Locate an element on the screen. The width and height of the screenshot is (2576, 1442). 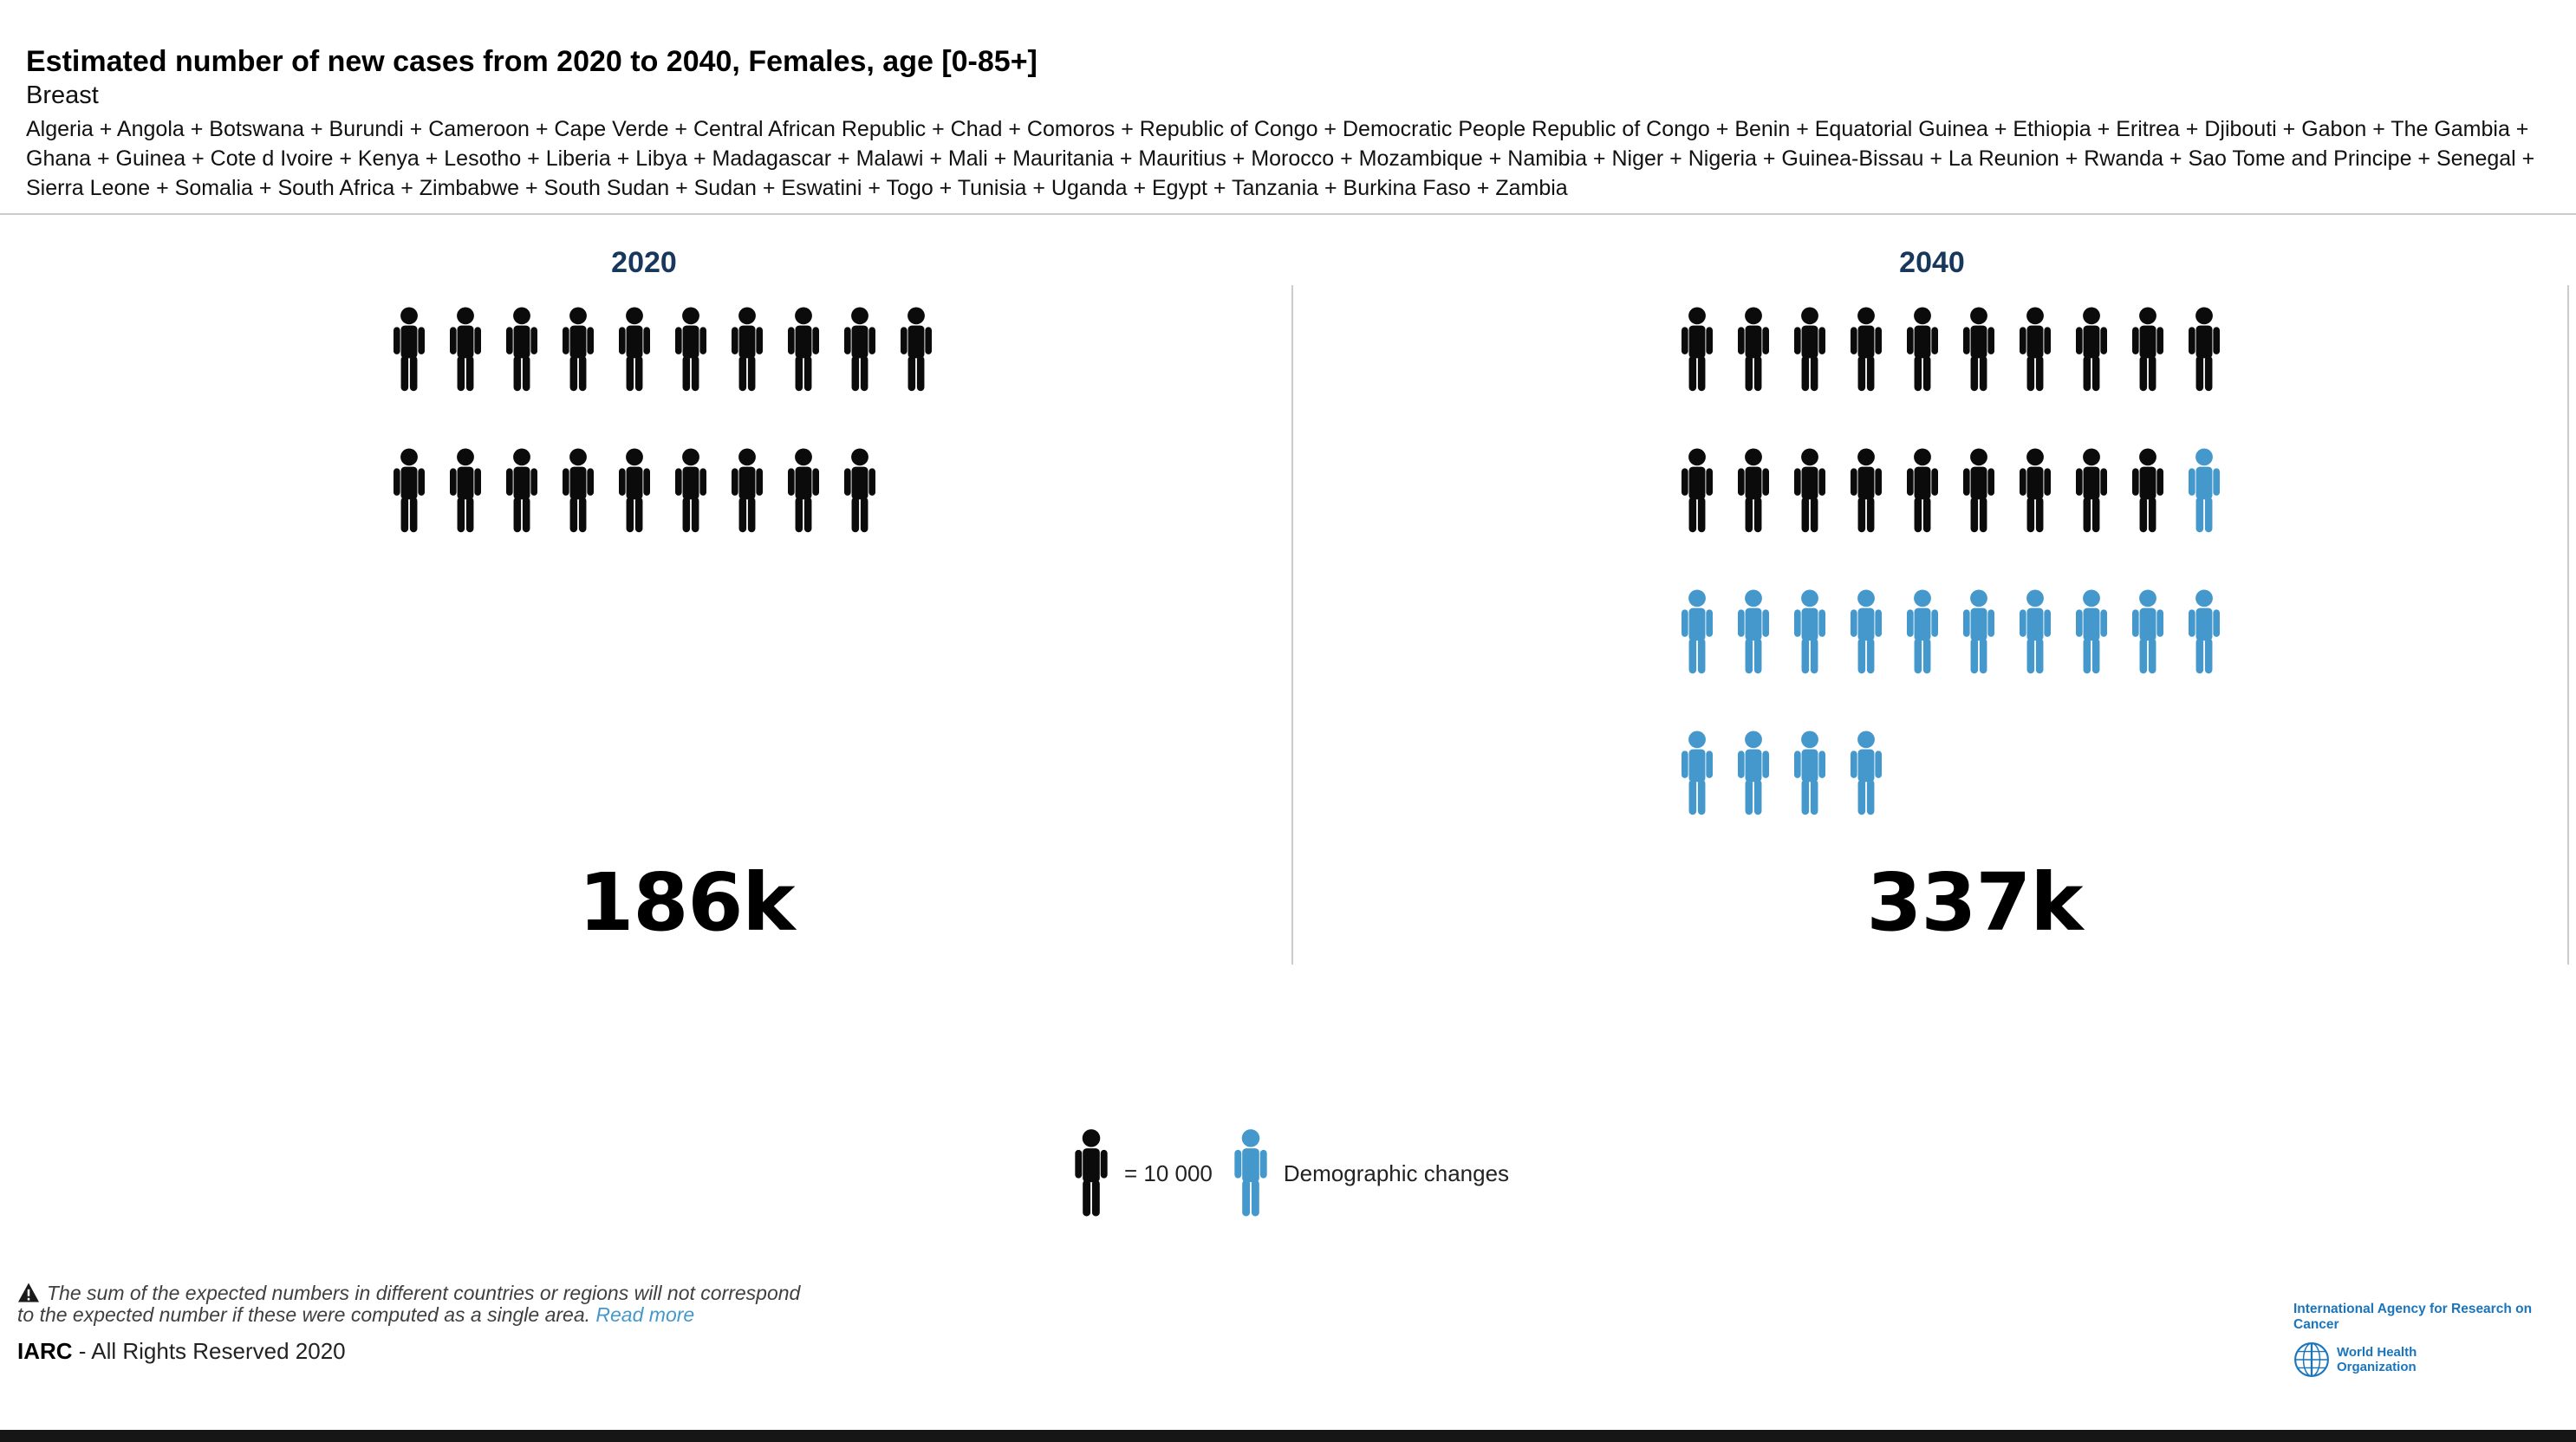
copyright-line: IARC - All Rights Reserved 2020 is located at coordinates (181, 1351).